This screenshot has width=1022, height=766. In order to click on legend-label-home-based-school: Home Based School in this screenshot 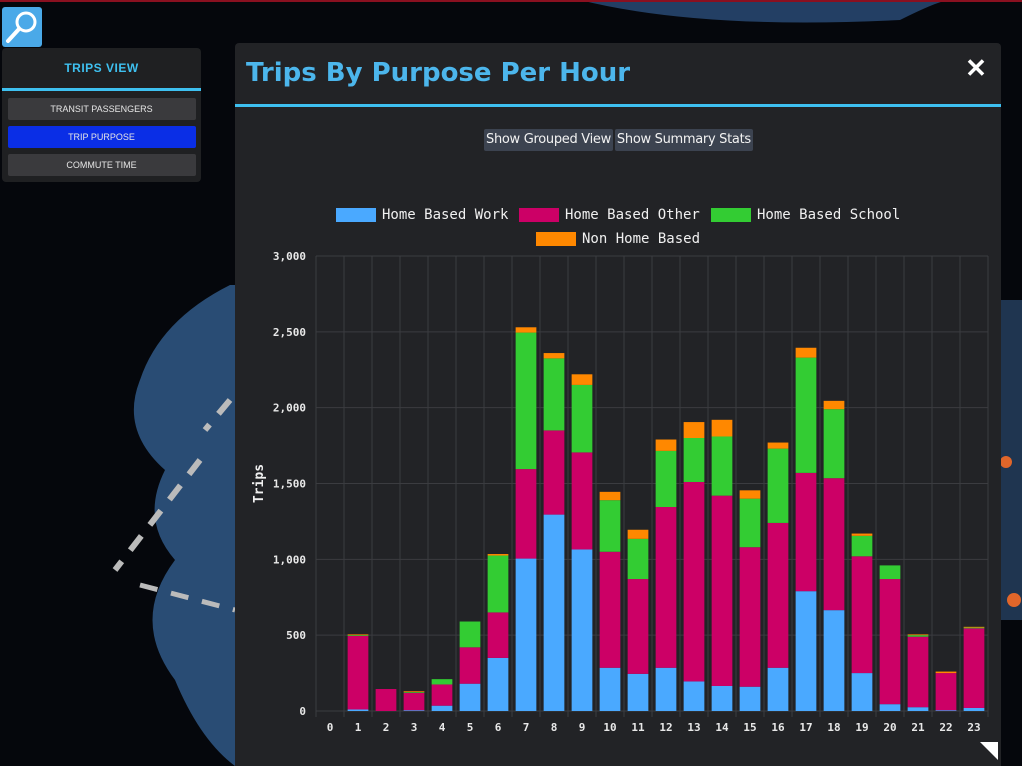, I will do `click(828, 215)`.